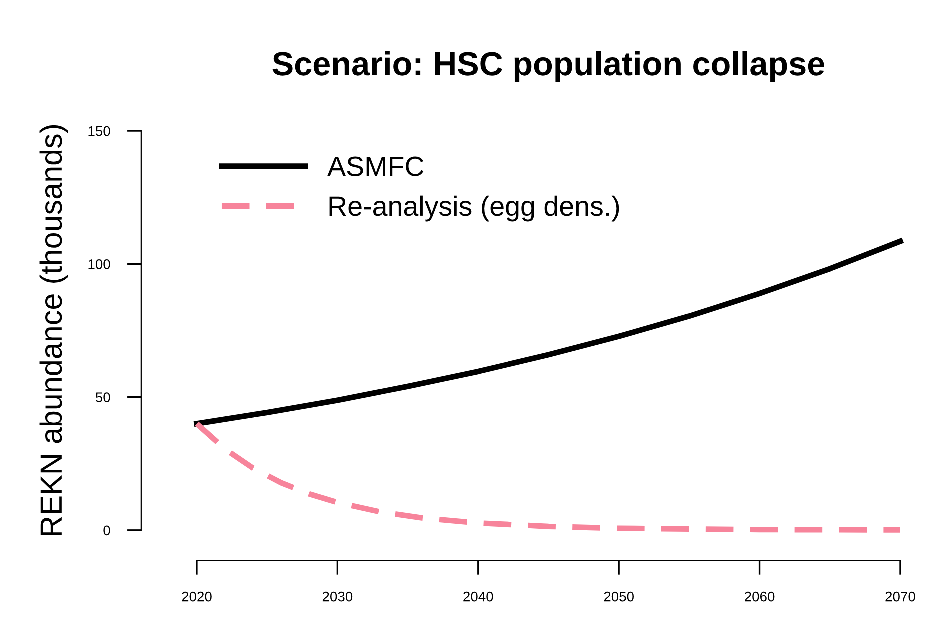 Image resolution: width=938 pixels, height=624 pixels. I want to click on x-tick-label: 2040, so click(479, 597).